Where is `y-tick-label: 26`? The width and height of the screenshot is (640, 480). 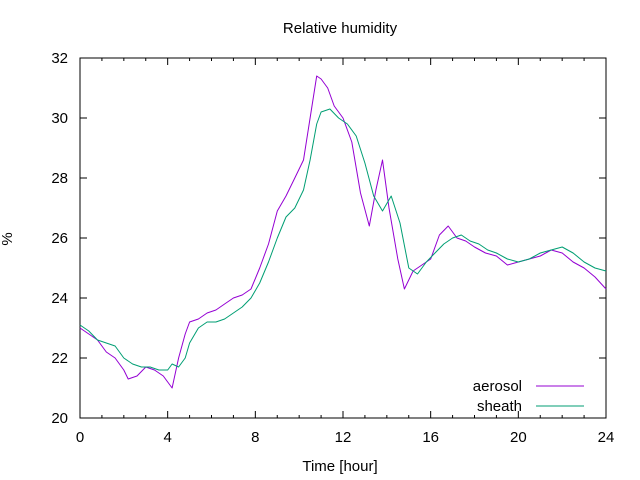
y-tick-label: 26 is located at coordinates (59, 238).